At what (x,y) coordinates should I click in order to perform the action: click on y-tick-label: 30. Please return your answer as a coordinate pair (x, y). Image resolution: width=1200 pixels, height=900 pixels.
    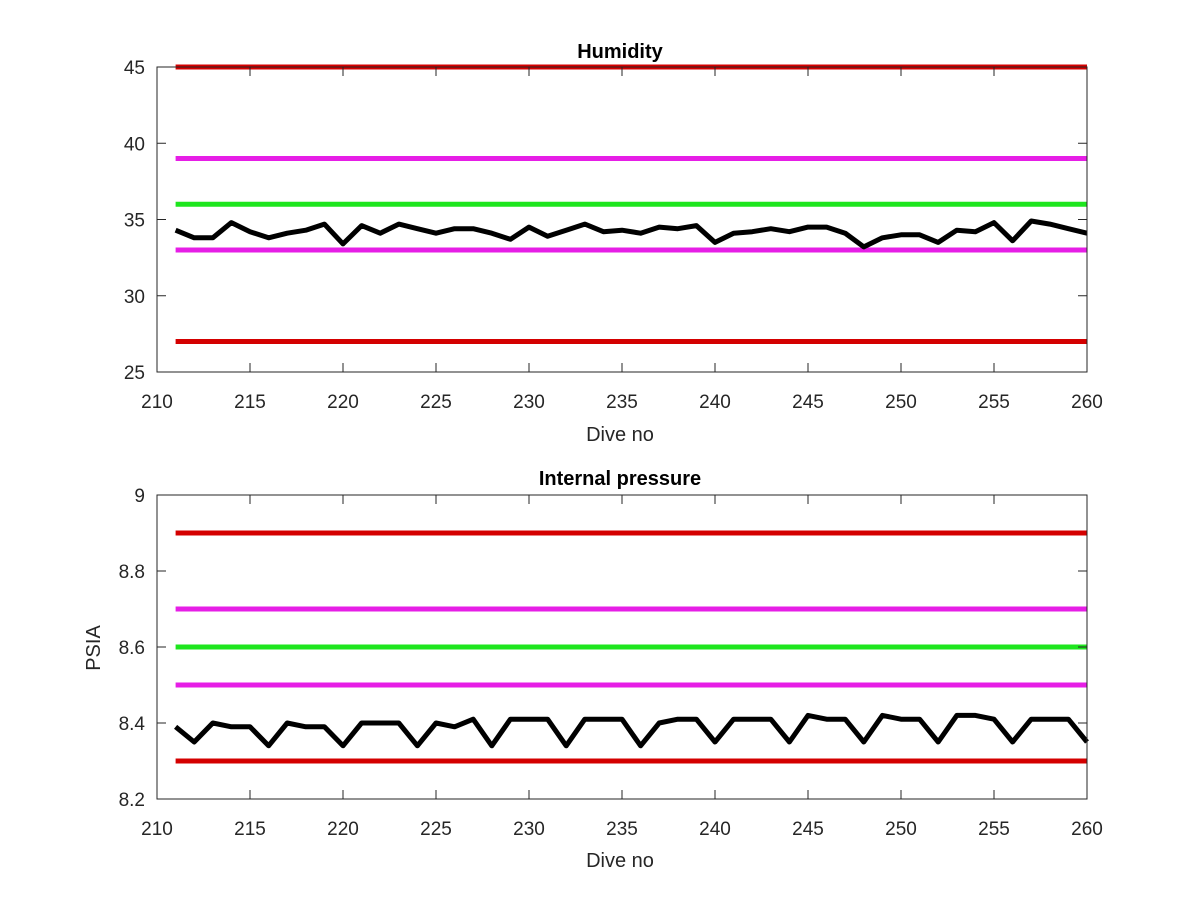
    Looking at the image, I should click on (134, 297).